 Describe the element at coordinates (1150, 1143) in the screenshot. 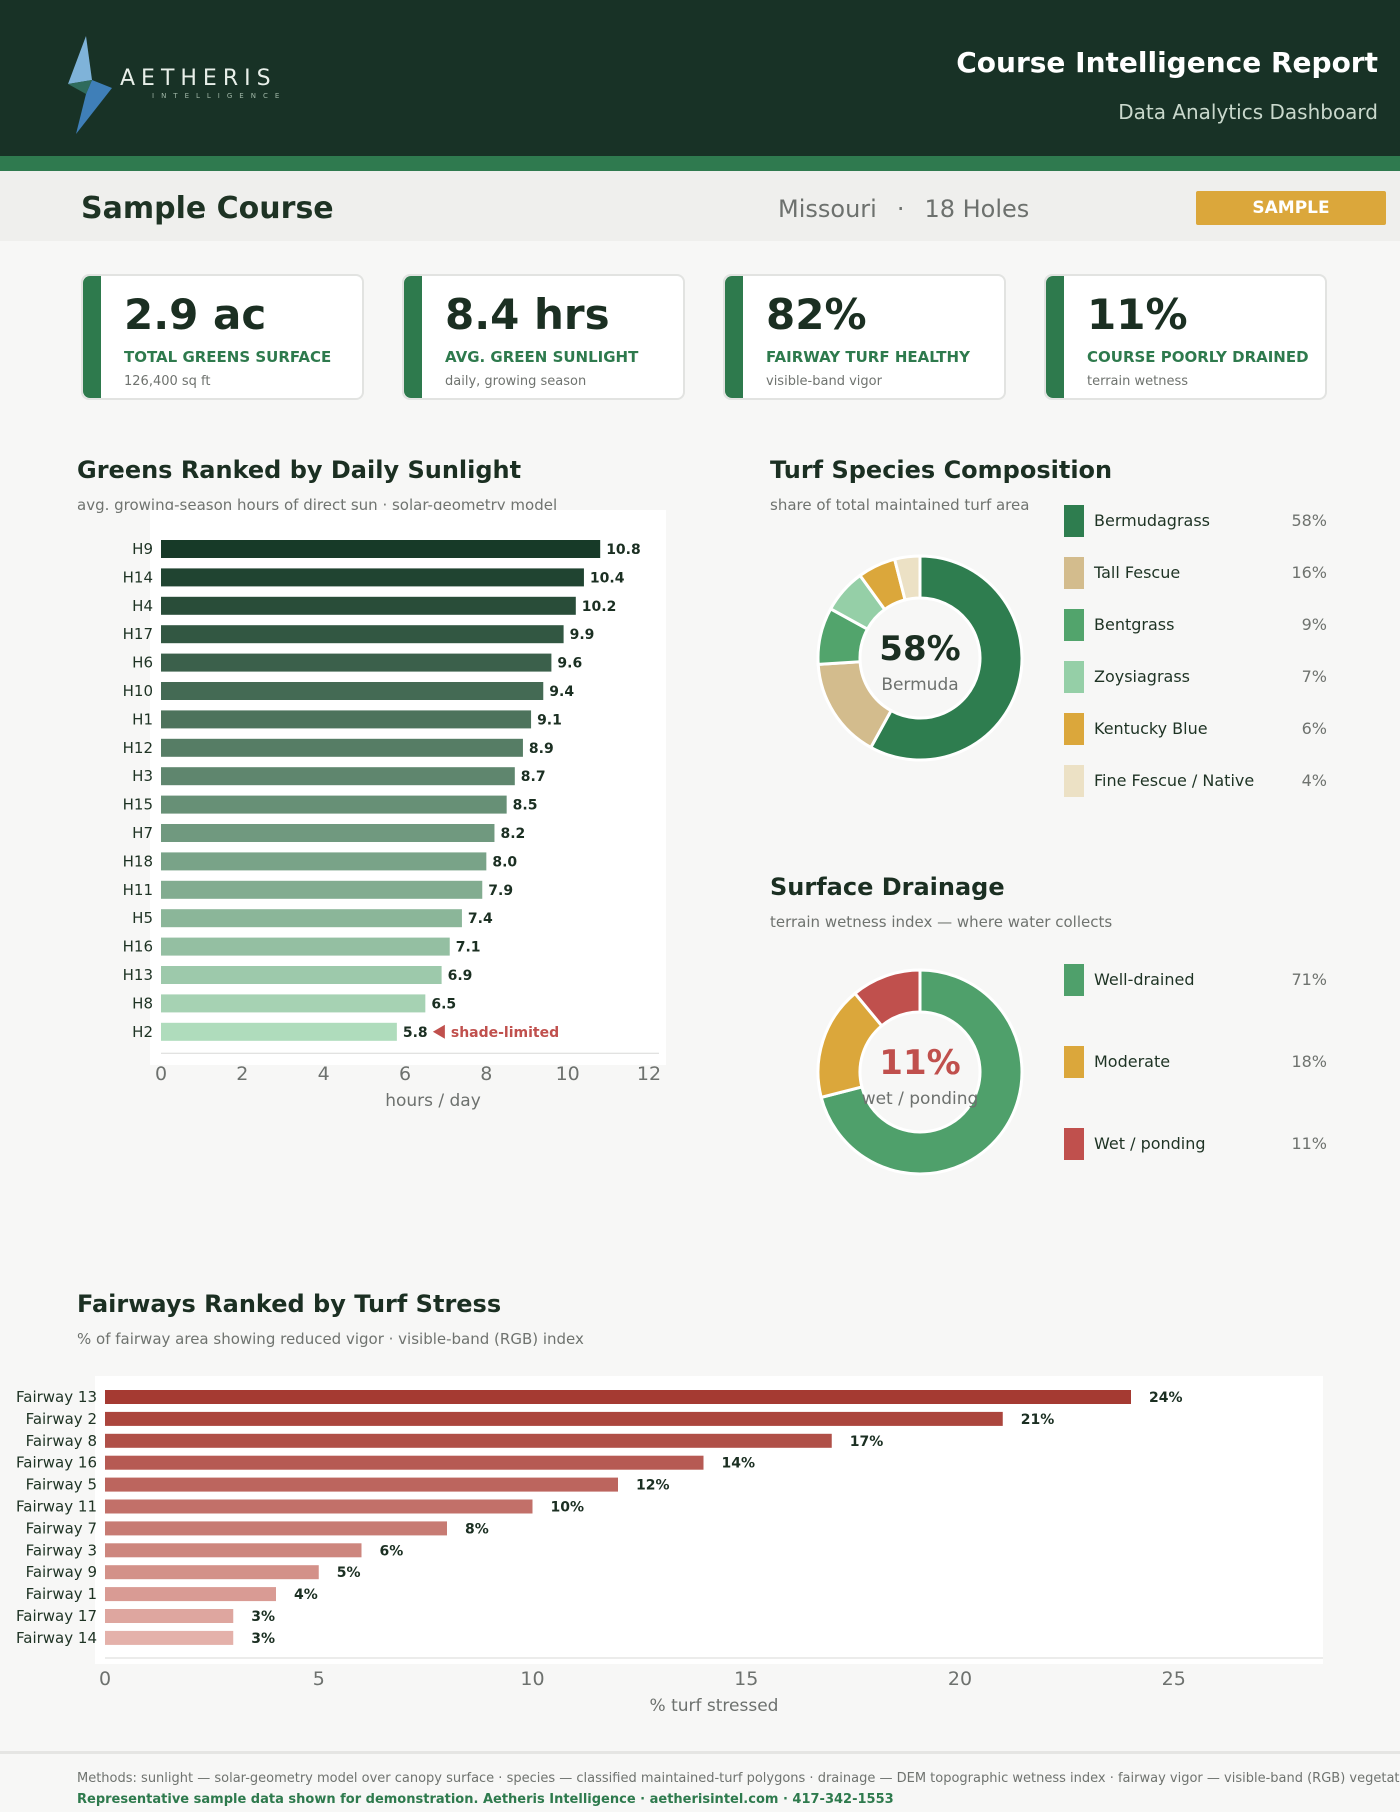

I see `legend-label: Wet / ponding` at that location.